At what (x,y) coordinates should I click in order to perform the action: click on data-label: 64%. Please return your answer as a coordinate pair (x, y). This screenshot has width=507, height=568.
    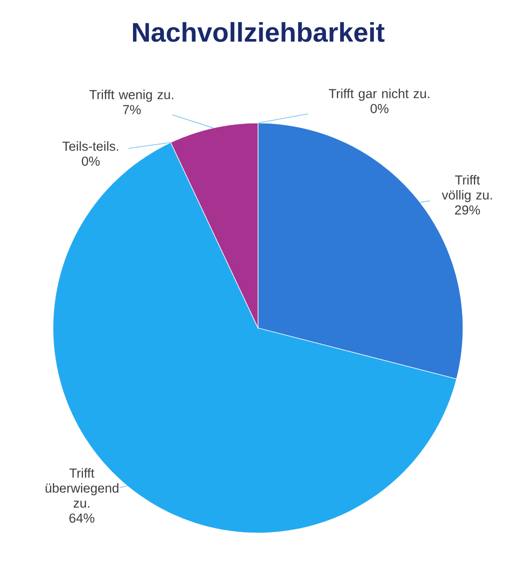
    Looking at the image, I should click on (81, 518).